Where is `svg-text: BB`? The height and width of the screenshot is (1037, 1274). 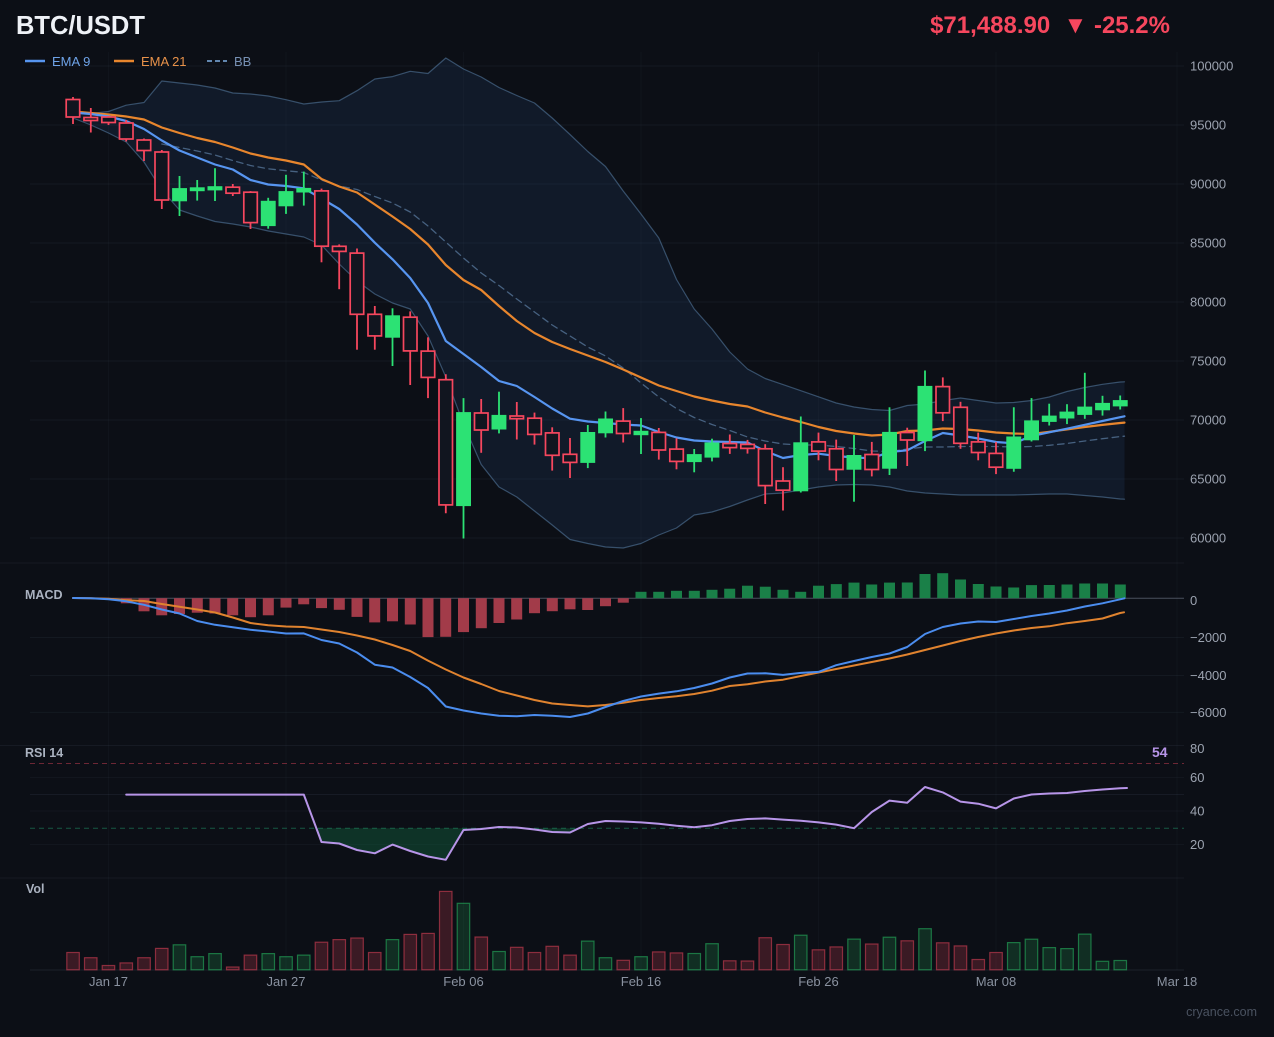
svg-text: BB is located at coordinates (242, 61).